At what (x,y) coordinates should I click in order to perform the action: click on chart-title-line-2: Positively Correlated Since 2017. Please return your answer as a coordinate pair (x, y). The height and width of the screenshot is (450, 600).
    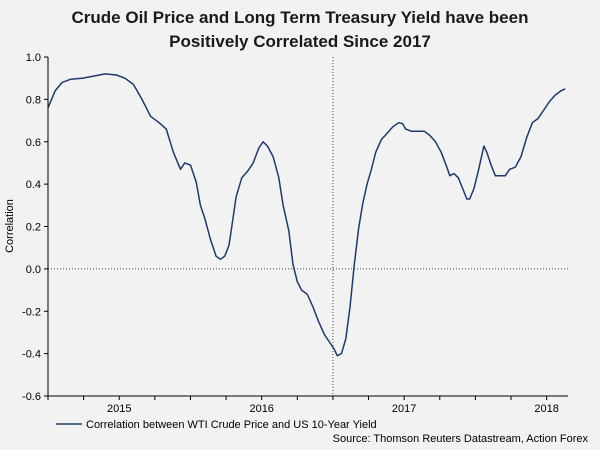
    Looking at the image, I should click on (300, 41).